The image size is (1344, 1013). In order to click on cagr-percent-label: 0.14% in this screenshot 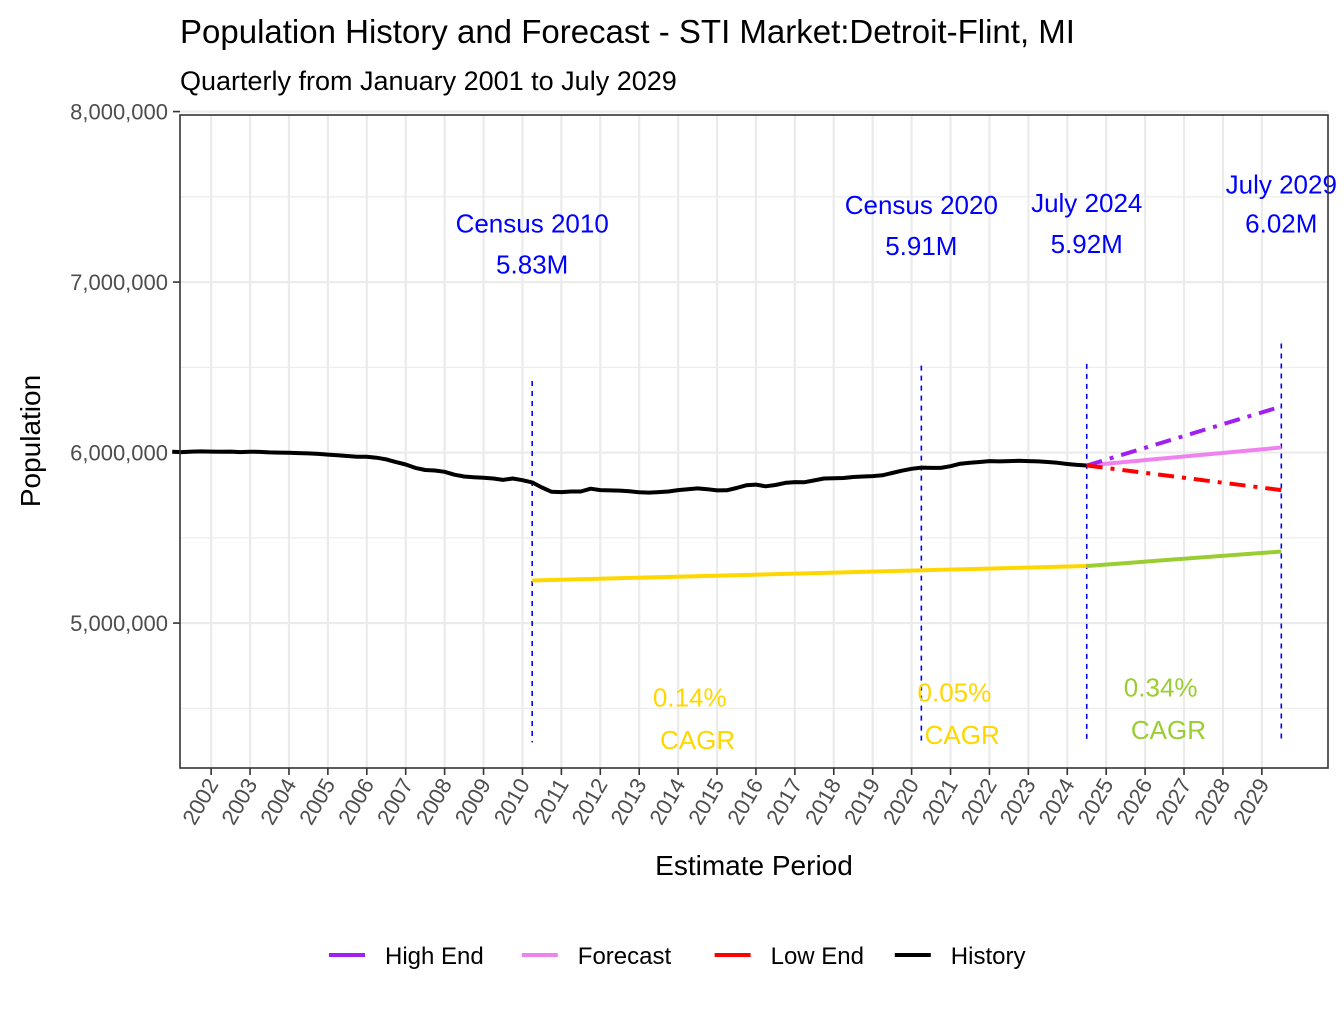, I will do `click(690, 698)`.